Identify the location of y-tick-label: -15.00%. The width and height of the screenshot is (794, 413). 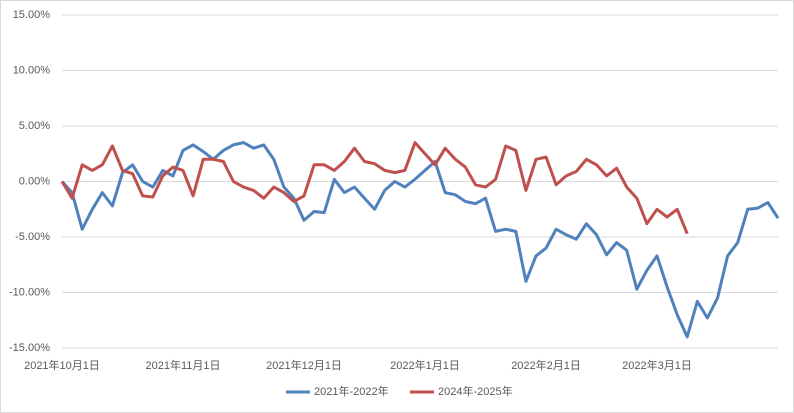
(29, 348).